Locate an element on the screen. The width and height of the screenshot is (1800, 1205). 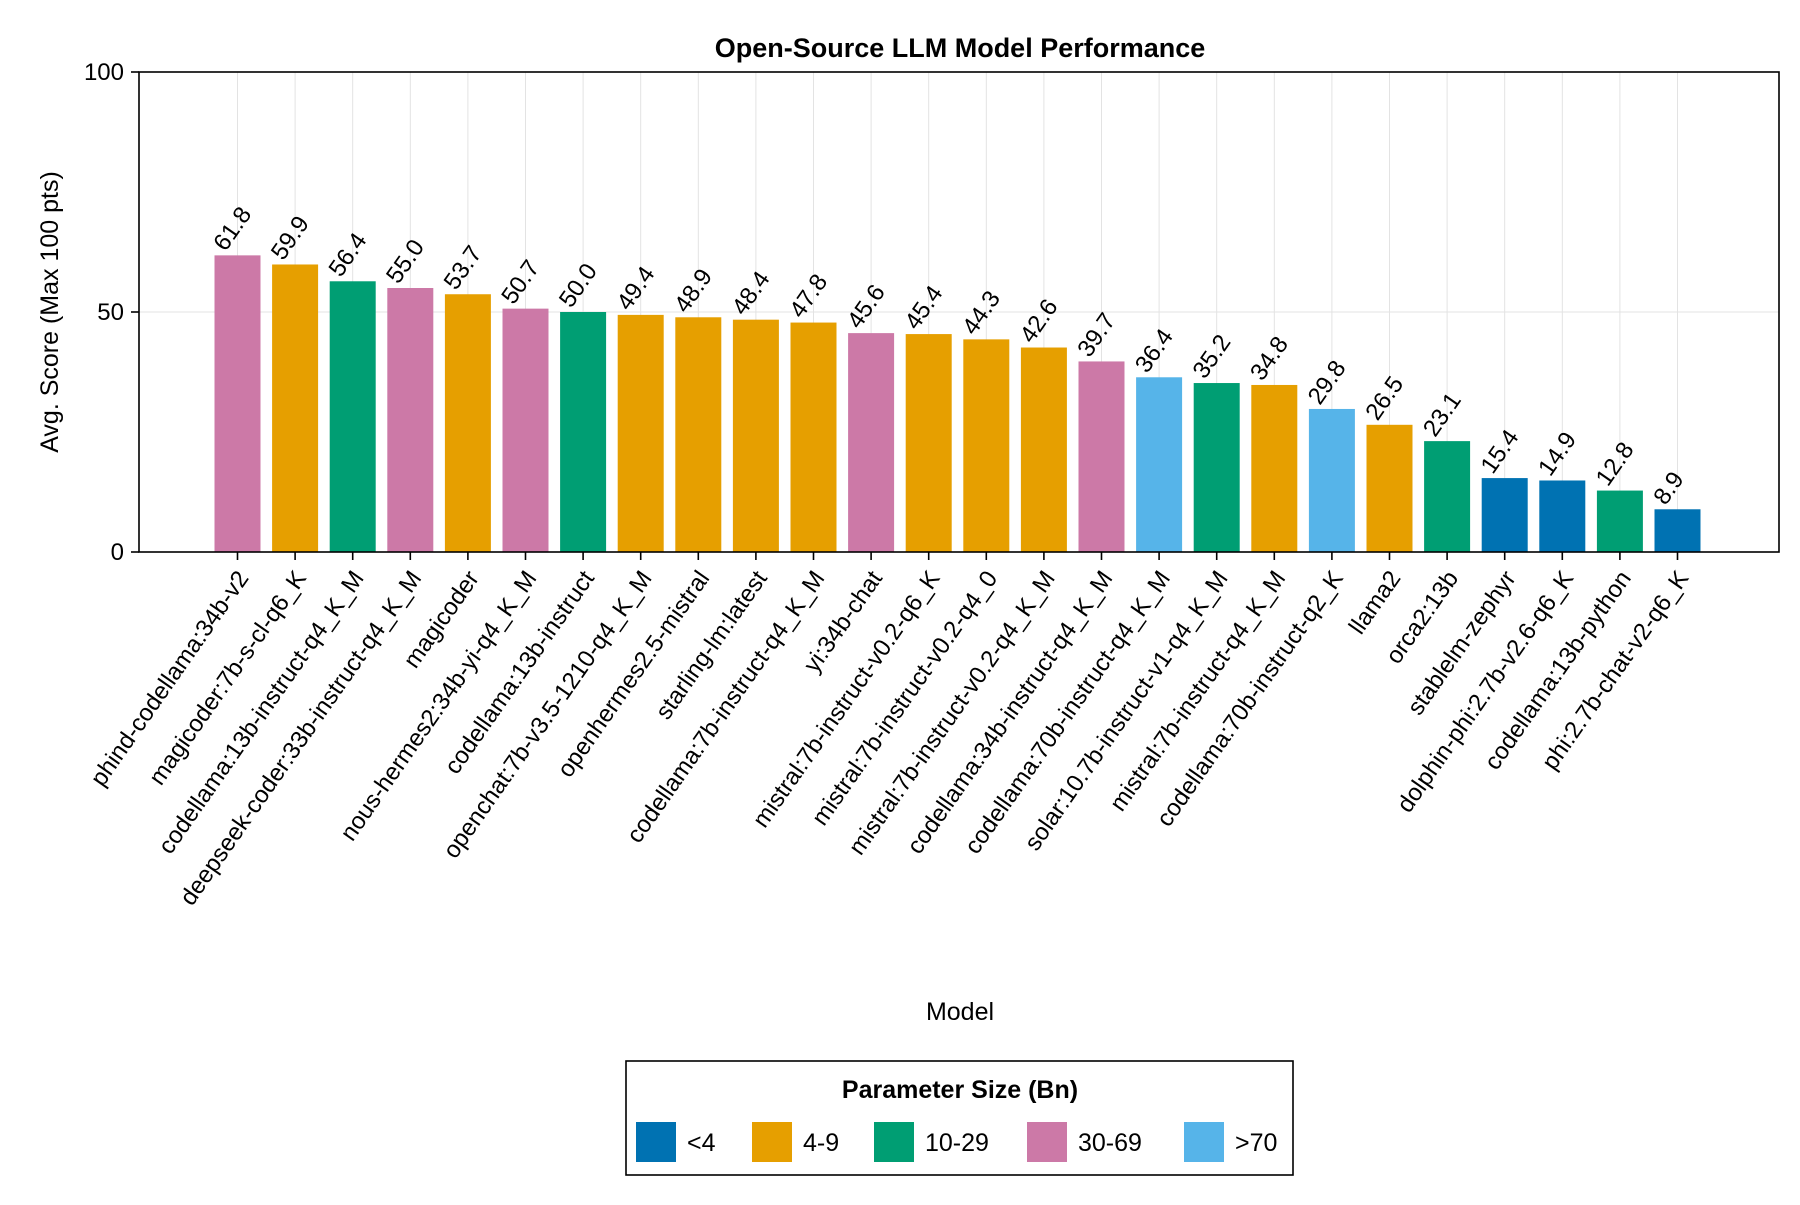
legend: Parameter Size (Bn) <4 4-9 10-29 30-69 >70 is located at coordinates (959, 1118).